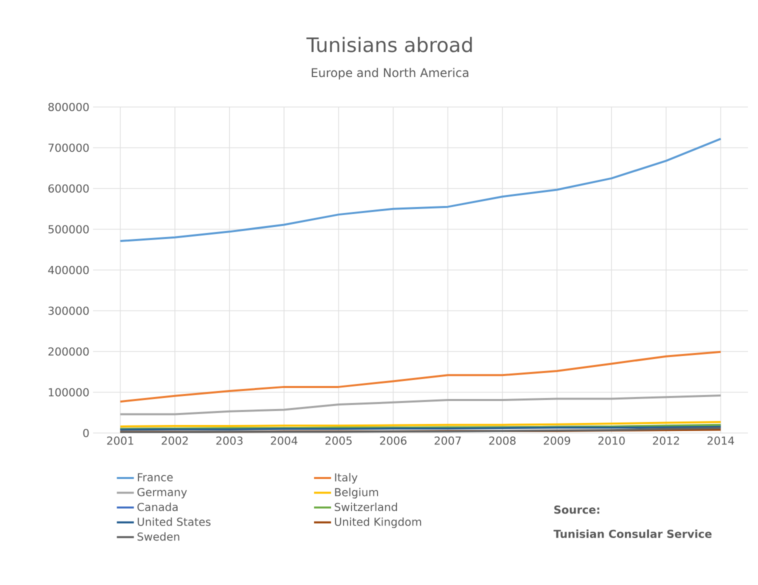  What do you see at coordinates (346, 478) in the screenshot?
I see `legend-label: Italy` at bounding box center [346, 478].